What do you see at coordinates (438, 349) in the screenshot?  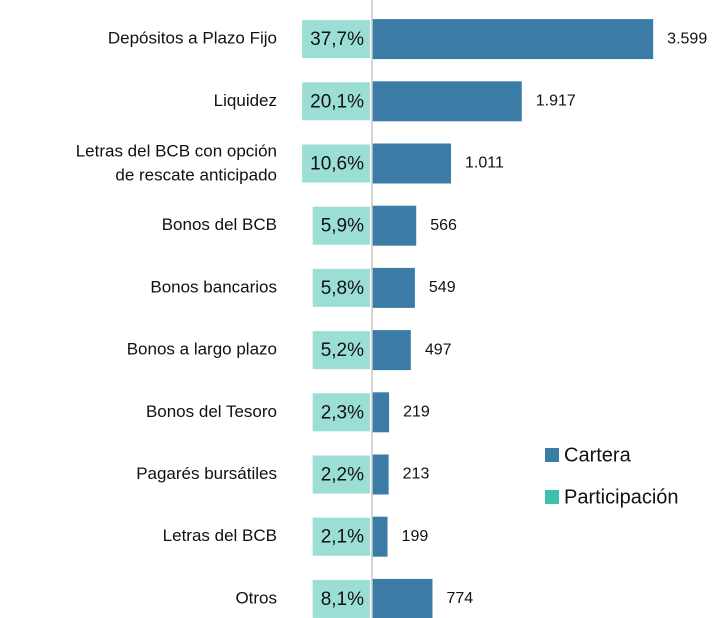 I see `value-label: 497` at bounding box center [438, 349].